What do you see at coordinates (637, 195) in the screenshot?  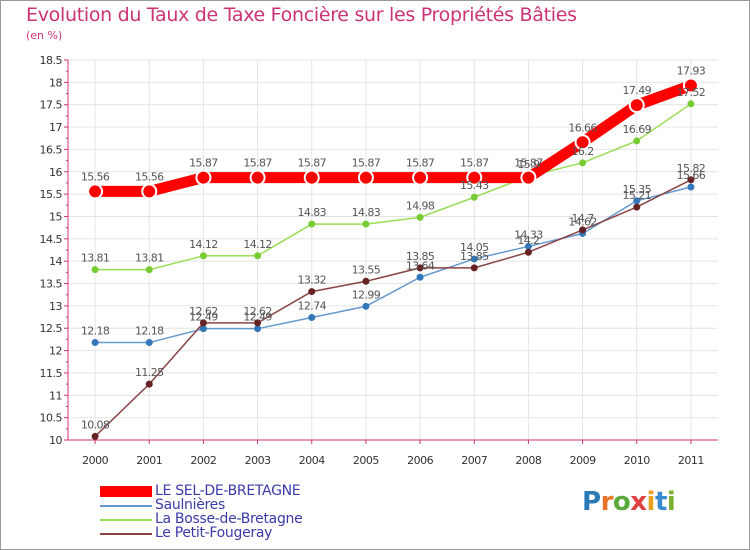 I see `data-label-le-petit-fougeray: 15.21` at bounding box center [637, 195].